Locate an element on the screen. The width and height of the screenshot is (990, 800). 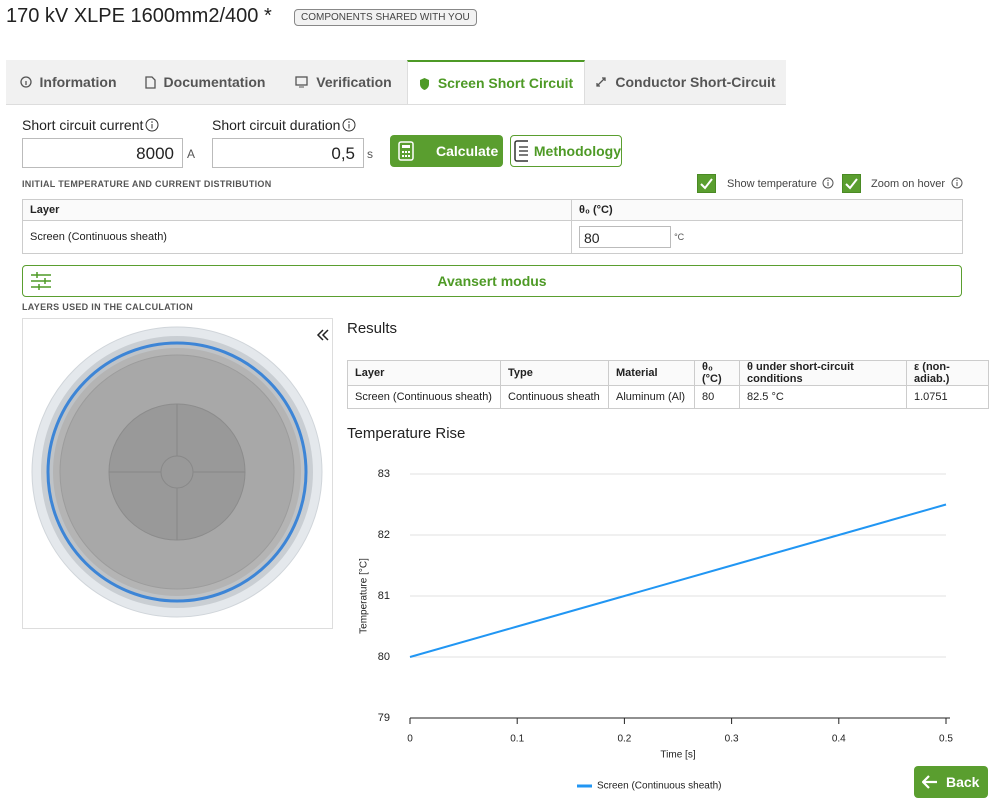
x-tick-label: 0.3 is located at coordinates (732, 739).